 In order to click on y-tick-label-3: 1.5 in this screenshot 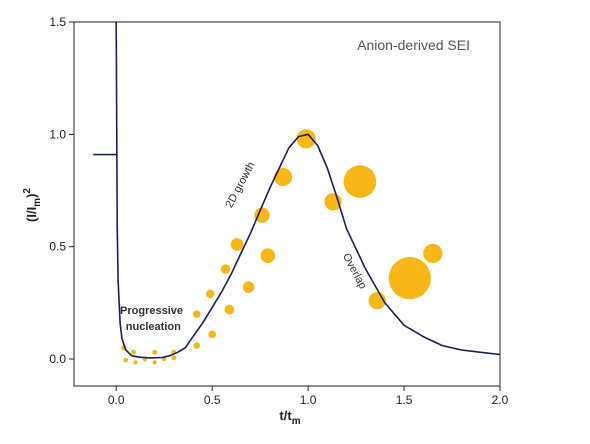, I will do `click(57, 22)`.